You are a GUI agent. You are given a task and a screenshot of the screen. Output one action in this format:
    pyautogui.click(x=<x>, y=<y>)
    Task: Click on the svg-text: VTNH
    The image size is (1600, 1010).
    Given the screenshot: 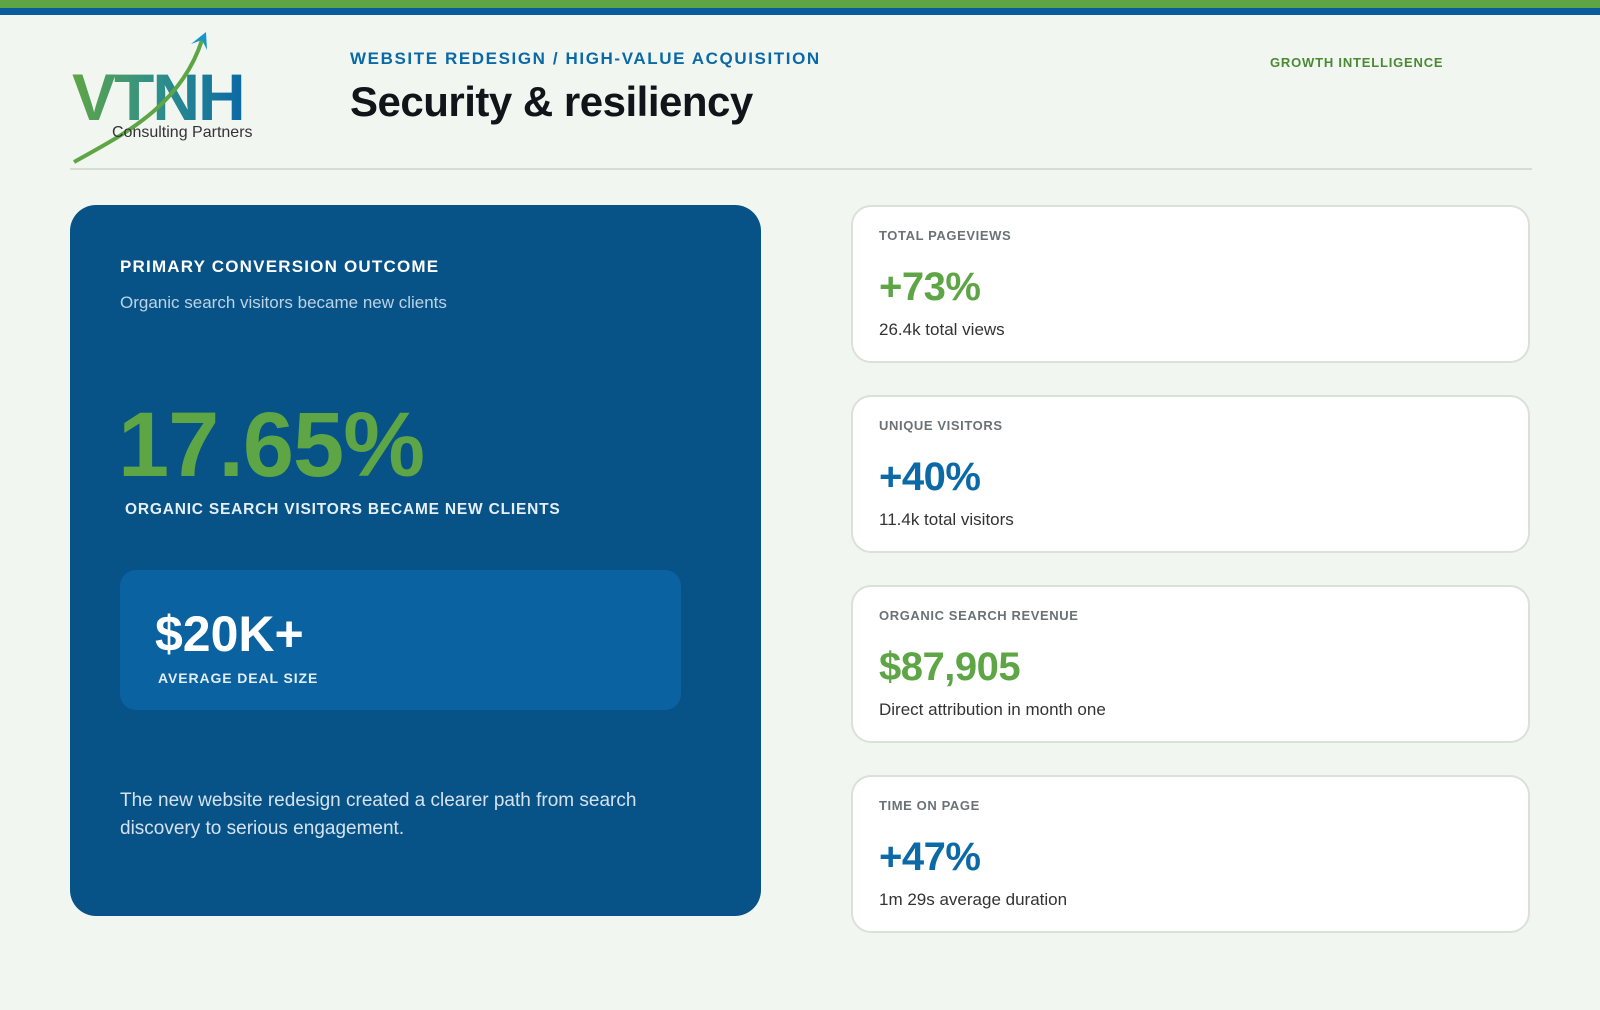 What is the action you would take?
    pyautogui.click(x=158, y=97)
    